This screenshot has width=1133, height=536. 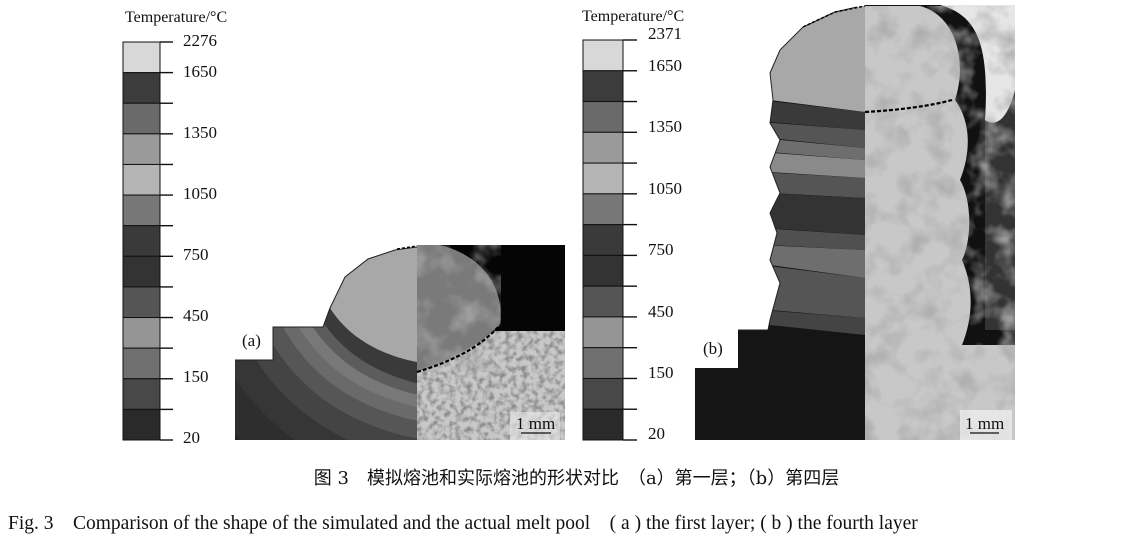 What do you see at coordinates (665, 33) in the screenshot?
I see `legend-tick-label: 2371` at bounding box center [665, 33].